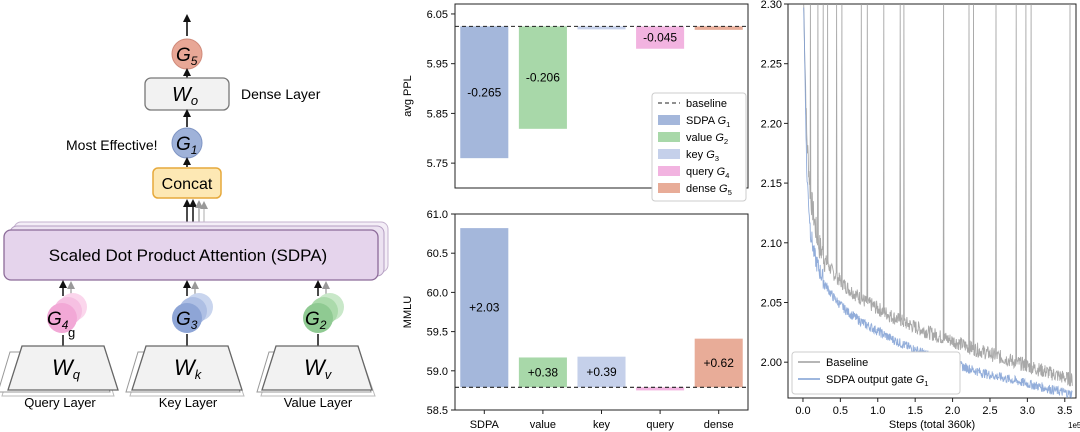  Describe the element at coordinates (708, 173) in the screenshot. I see `legend-label: query G4` at that location.